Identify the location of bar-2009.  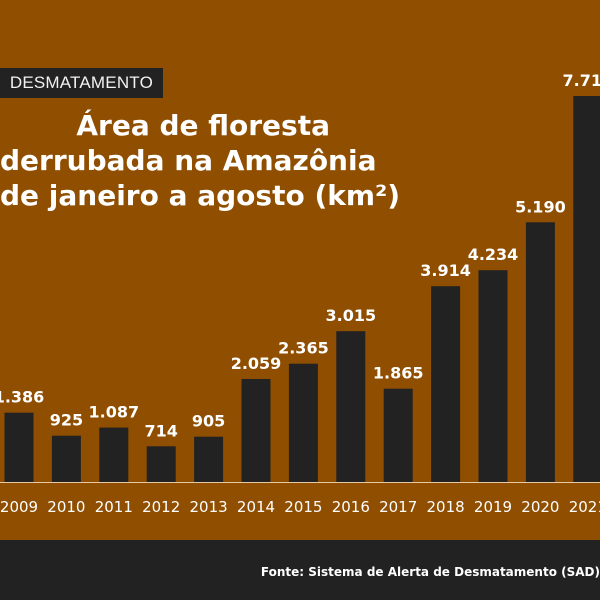
(19, 447).